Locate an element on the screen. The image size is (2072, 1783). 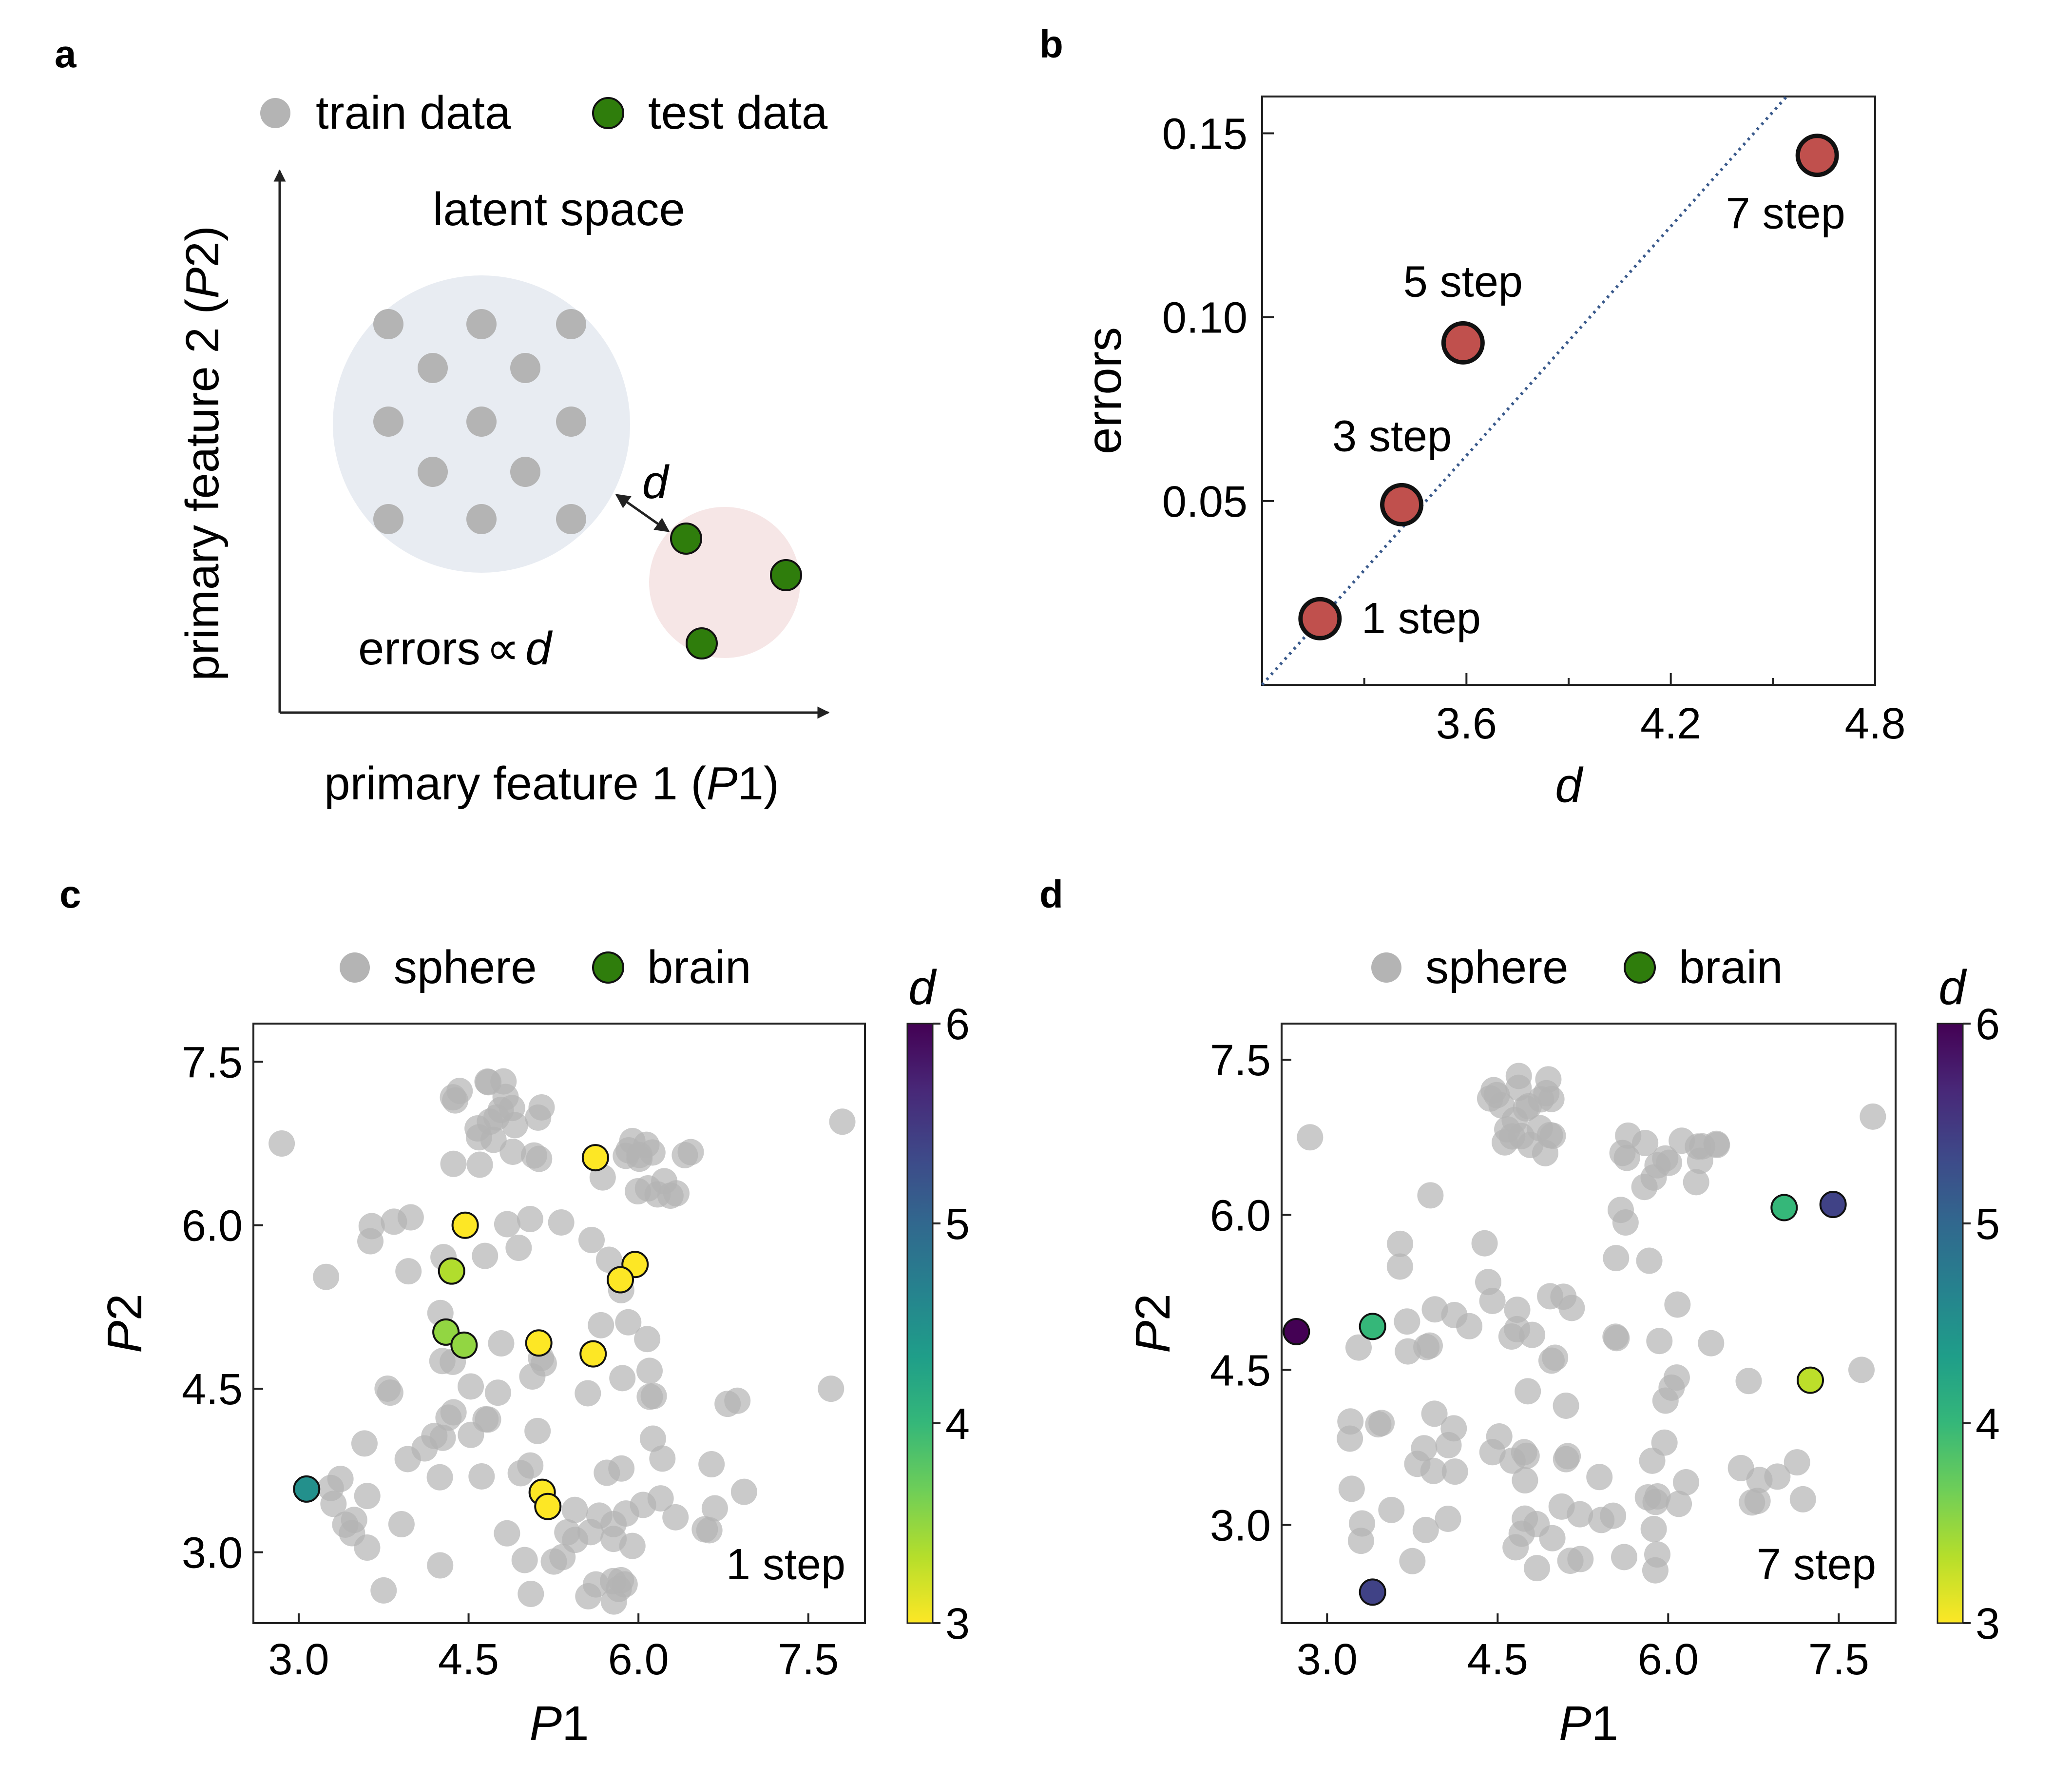
y-tick-label: 6.0 is located at coordinates (1240, 1215).